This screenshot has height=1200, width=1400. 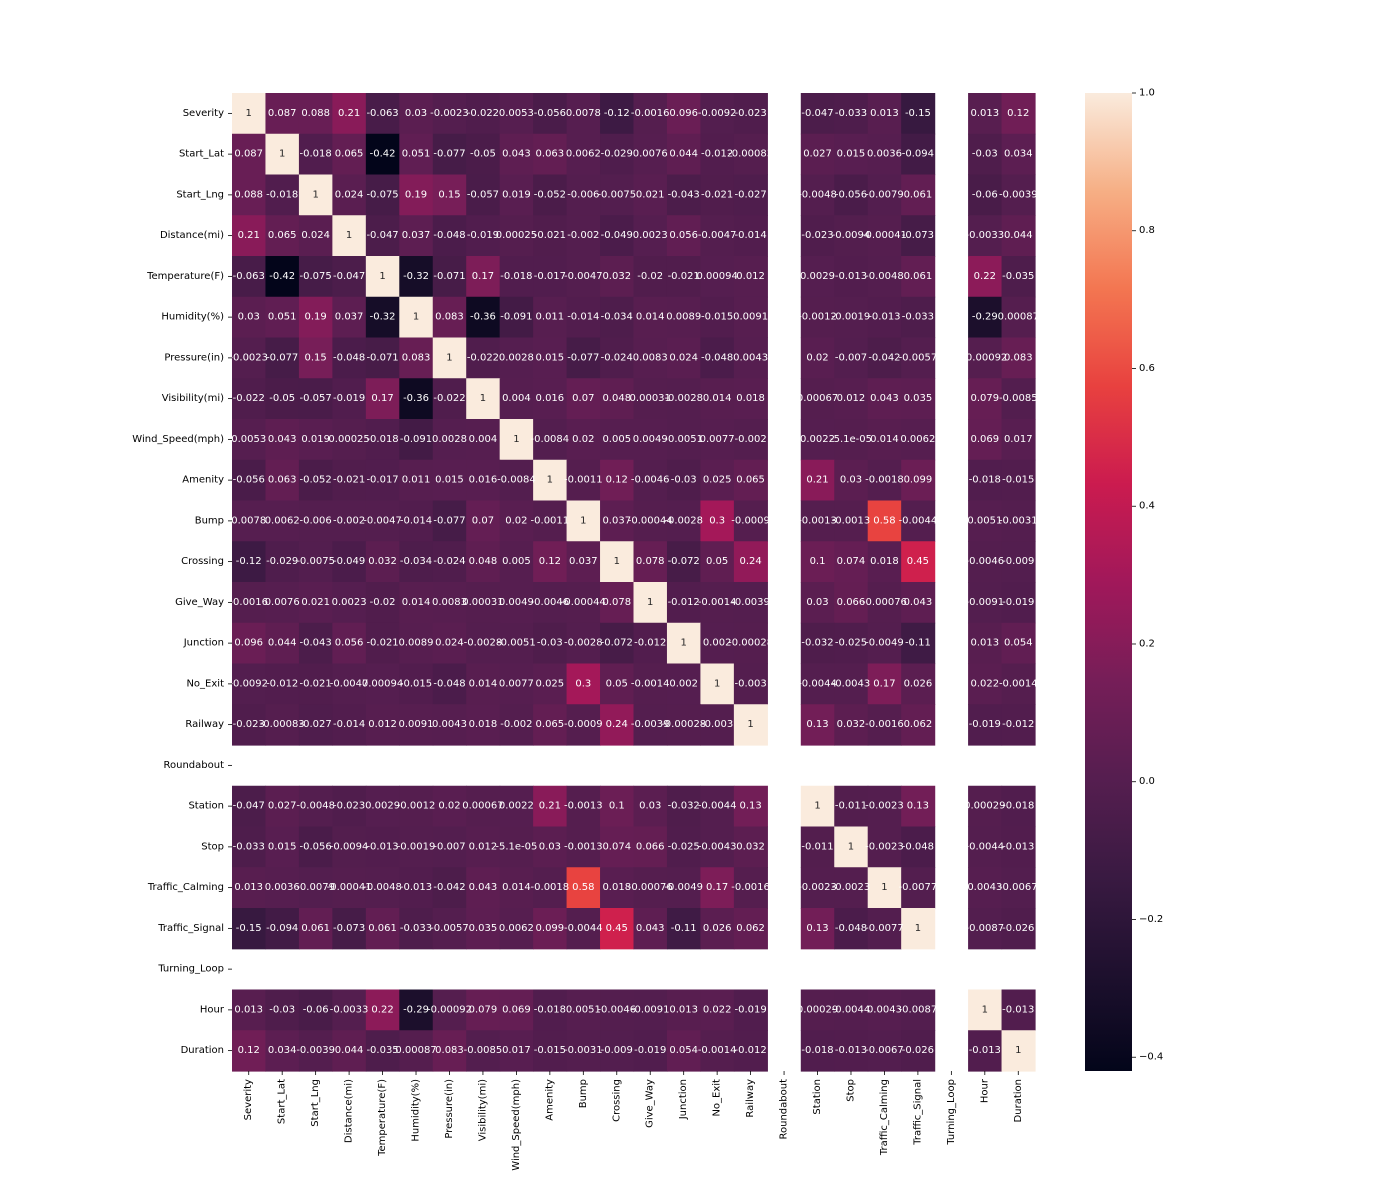 What do you see at coordinates (203, 643) in the screenshot?
I see `y-tick-label: Junction` at bounding box center [203, 643].